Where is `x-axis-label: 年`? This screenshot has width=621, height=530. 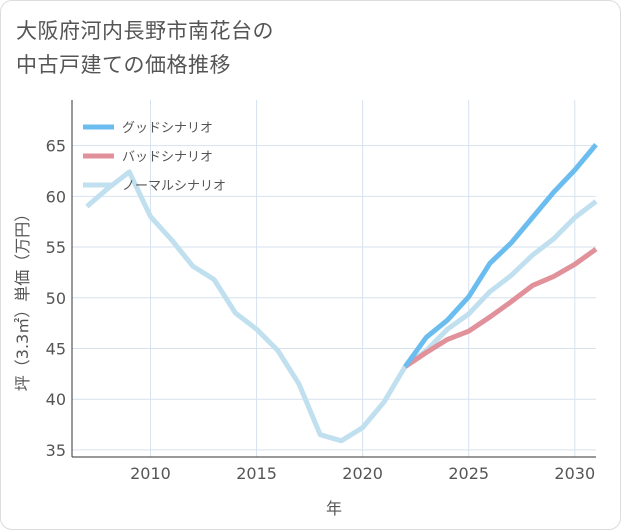 x-axis-label: 年 is located at coordinates (334, 508).